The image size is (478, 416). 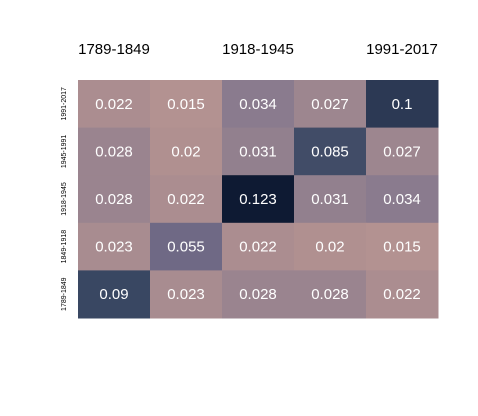 I want to click on heatmap-cell-value: 0.055, so click(x=186, y=247).